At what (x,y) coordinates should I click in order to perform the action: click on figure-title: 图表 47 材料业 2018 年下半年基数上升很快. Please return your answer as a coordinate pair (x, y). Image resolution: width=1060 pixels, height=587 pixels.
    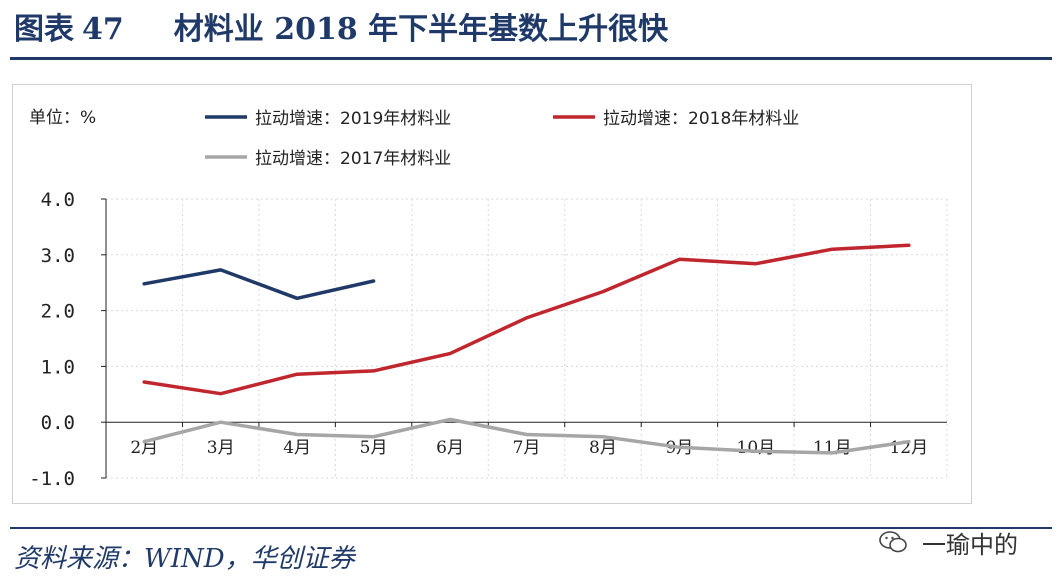
    Looking at the image, I should click on (341, 30).